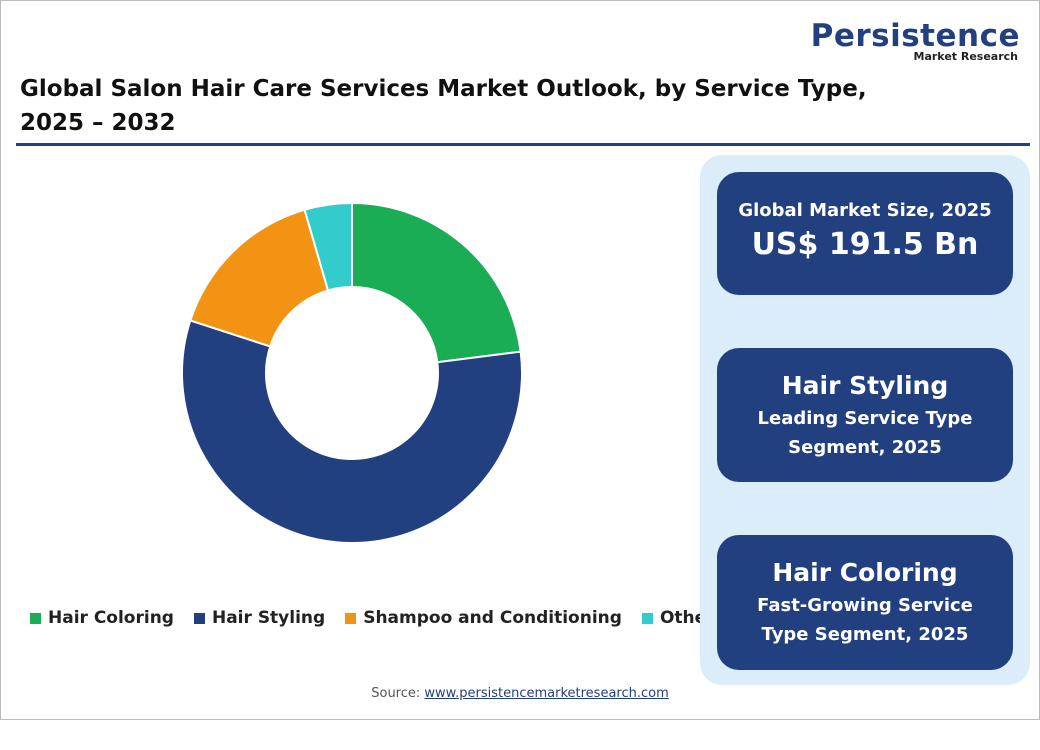 This screenshot has width=1040, height=750. I want to click on card-text: Fast-Growing Service, so click(865, 605).